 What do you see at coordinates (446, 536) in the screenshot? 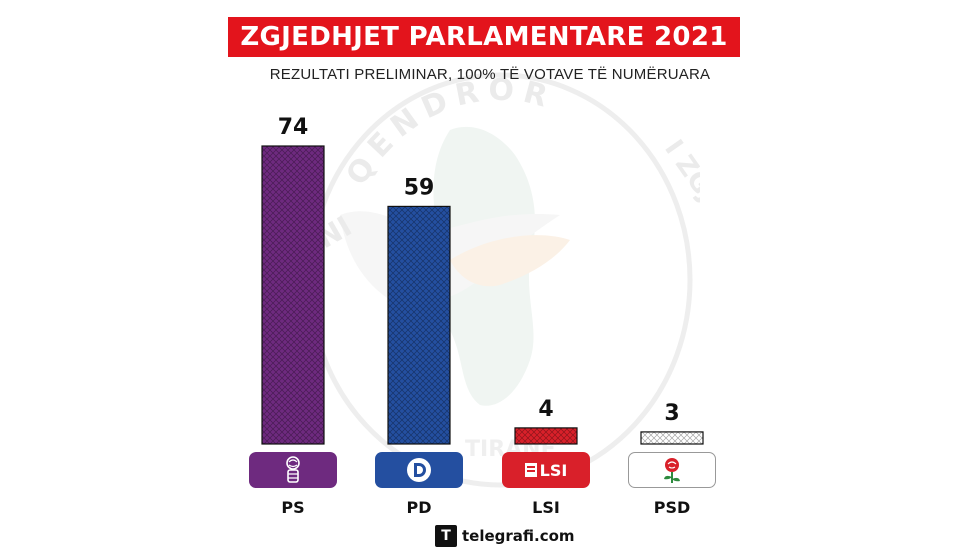
I see `telegrafi-logo-icon: T` at bounding box center [446, 536].